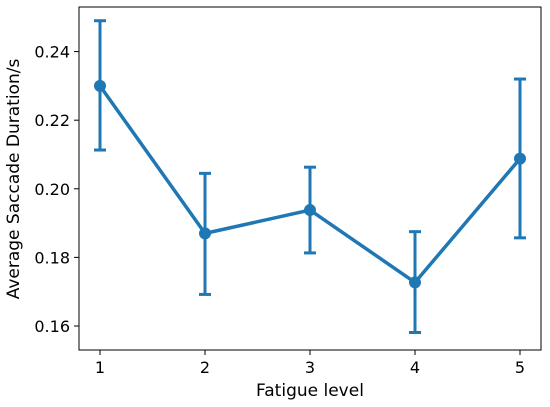  Describe the element at coordinates (310, 391) in the screenshot. I see `x-axis-label: Fatigue level` at that location.